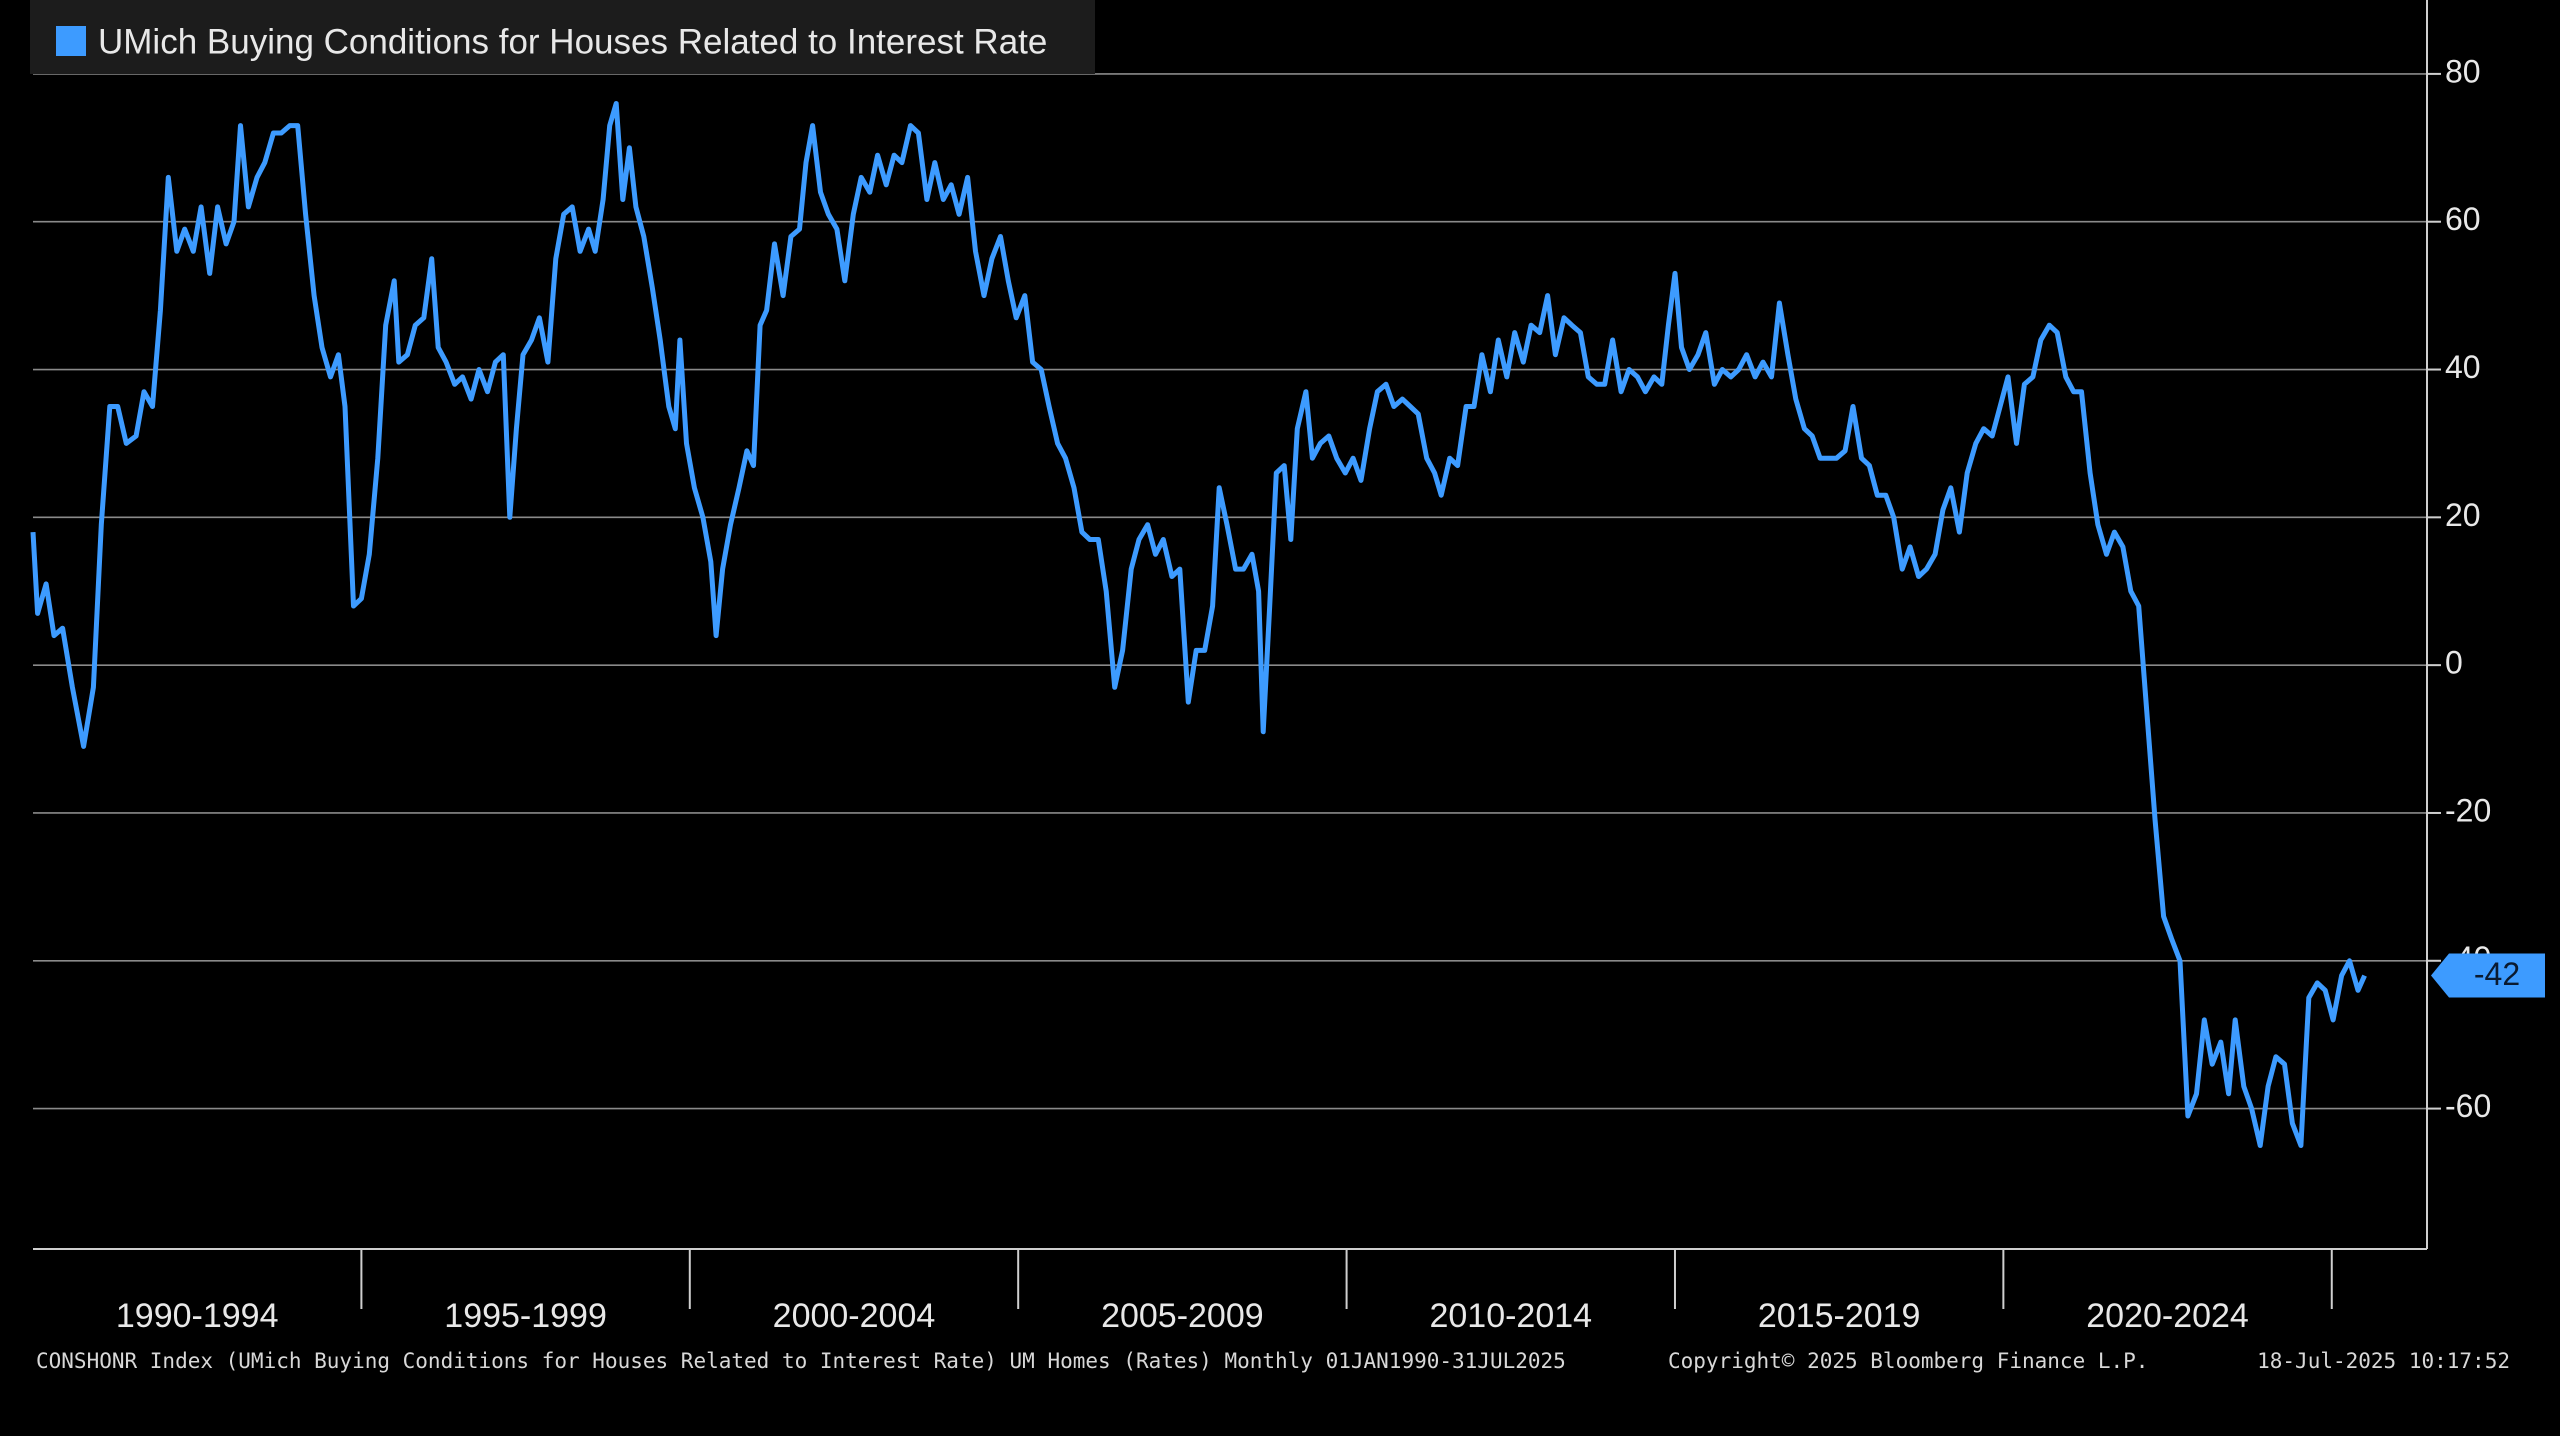 The height and width of the screenshot is (1436, 2560). Describe the element at coordinates (71, 41) in the screenshot. I see `legend-swatch` at that location.